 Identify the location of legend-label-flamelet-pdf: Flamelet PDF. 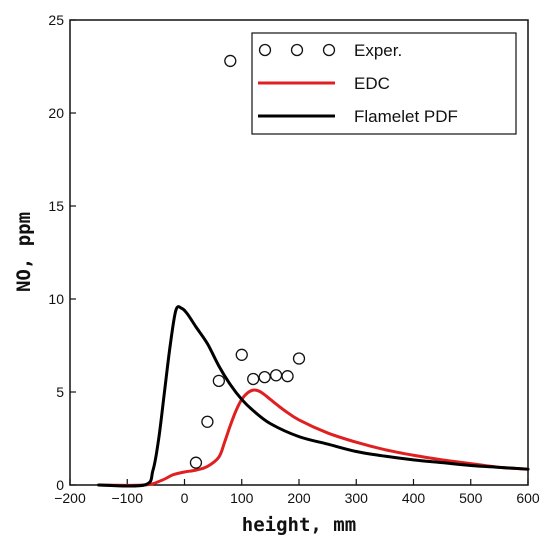
(406, 116).